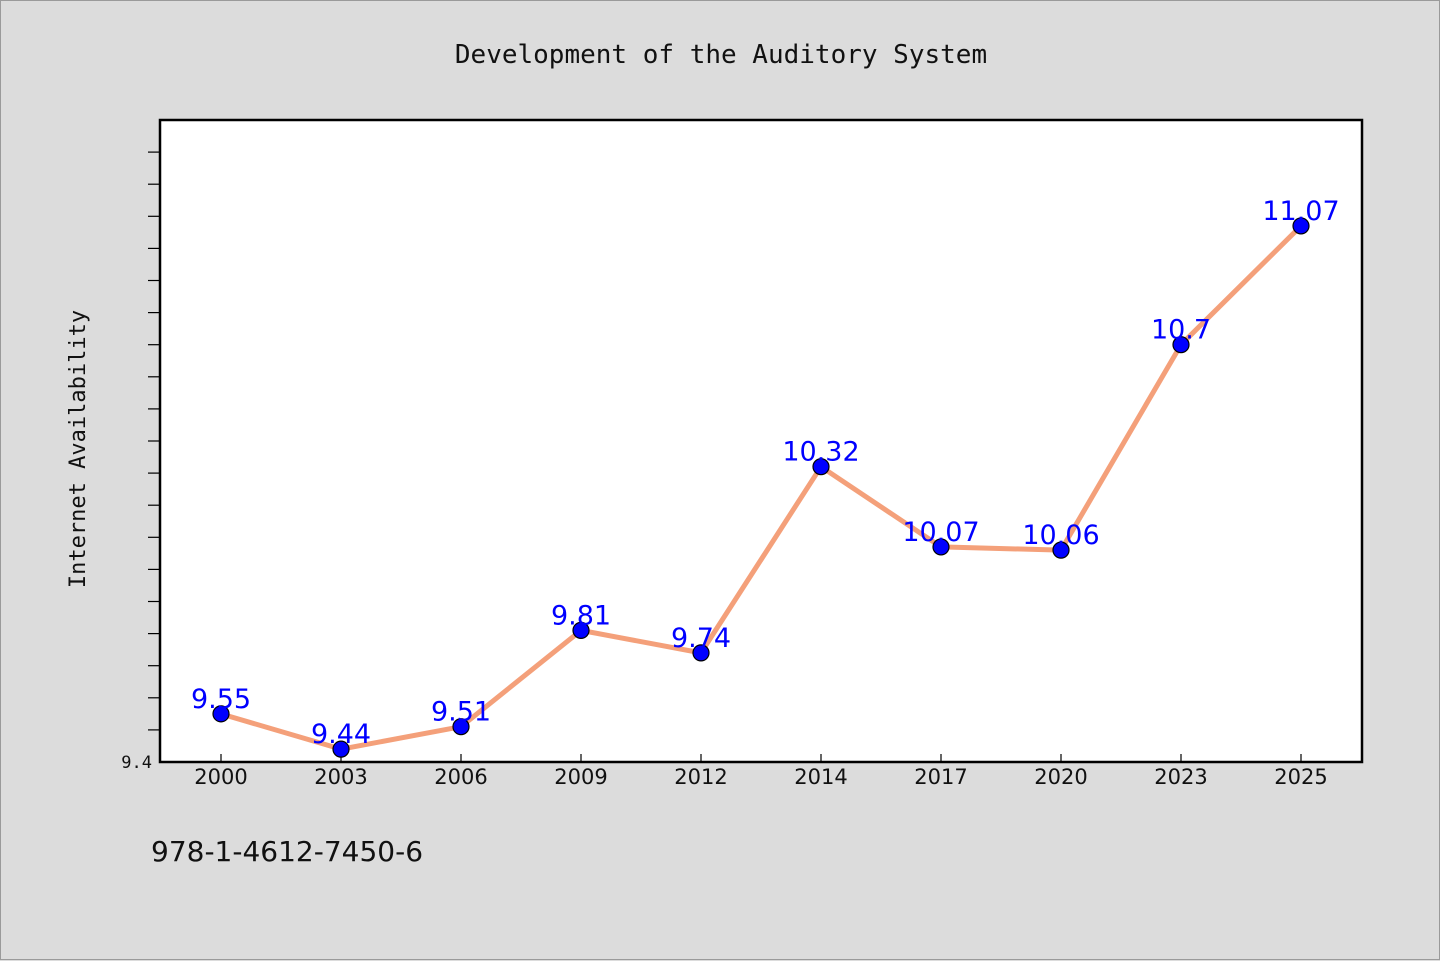 Image resolution: width=1440 pixels, height=961 pixels. I want to click on x-tick-label: 2023, so click(1180, 777).